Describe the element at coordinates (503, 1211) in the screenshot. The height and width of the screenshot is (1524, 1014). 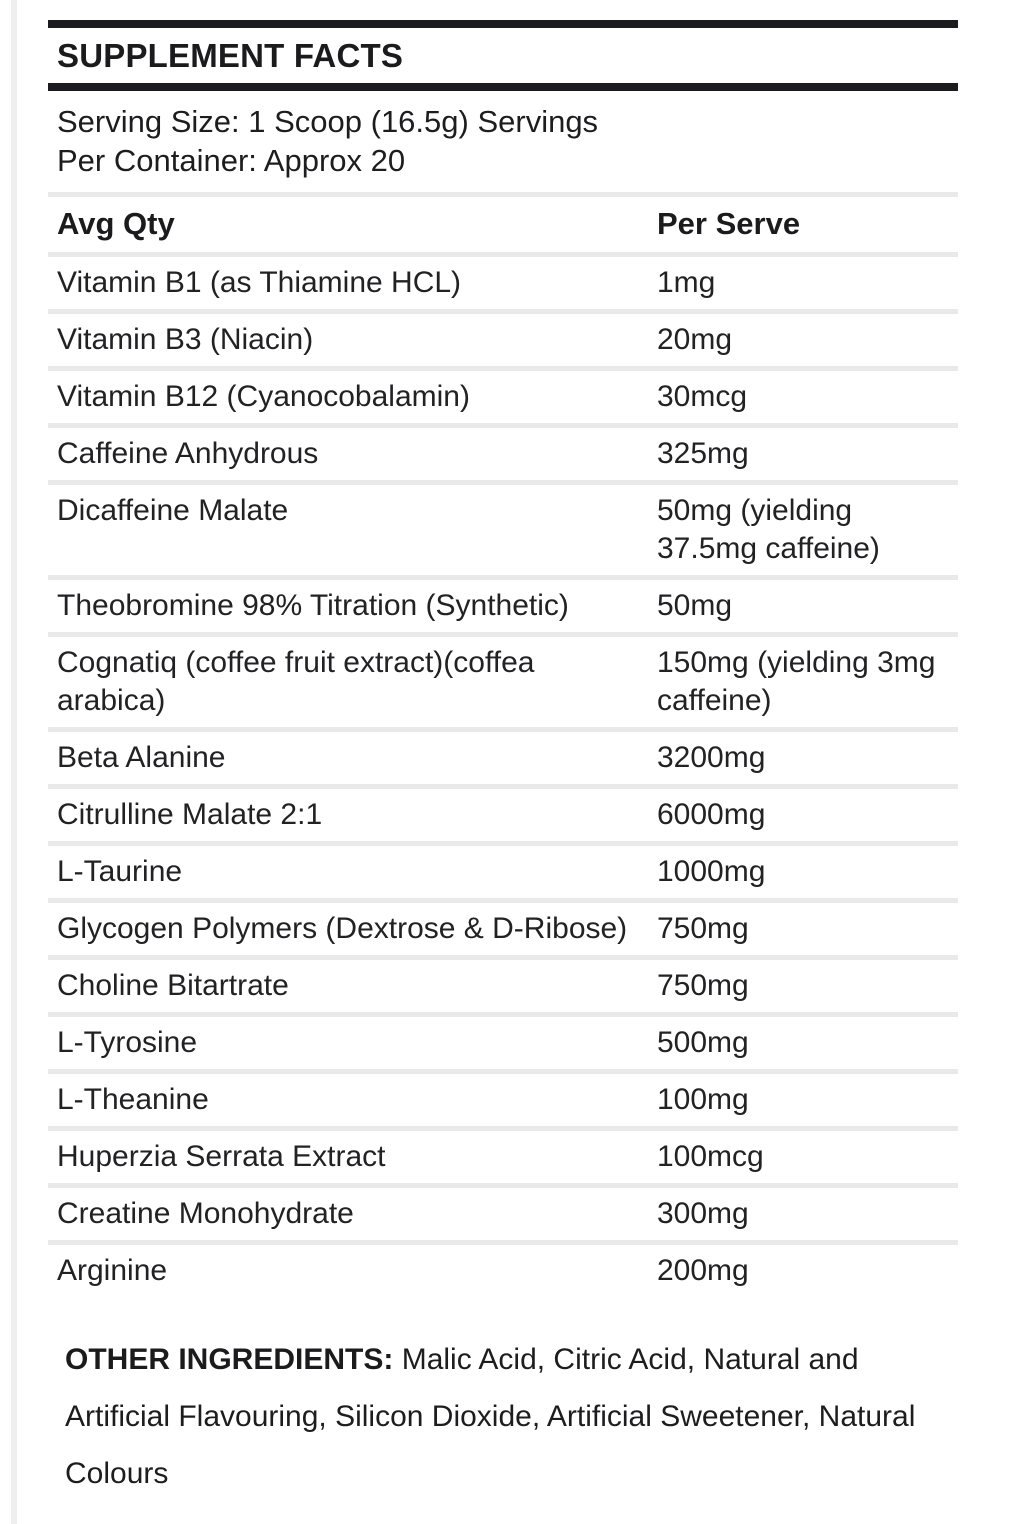
I see `table-row: Creatine Monohydrate 300mg` at that location.